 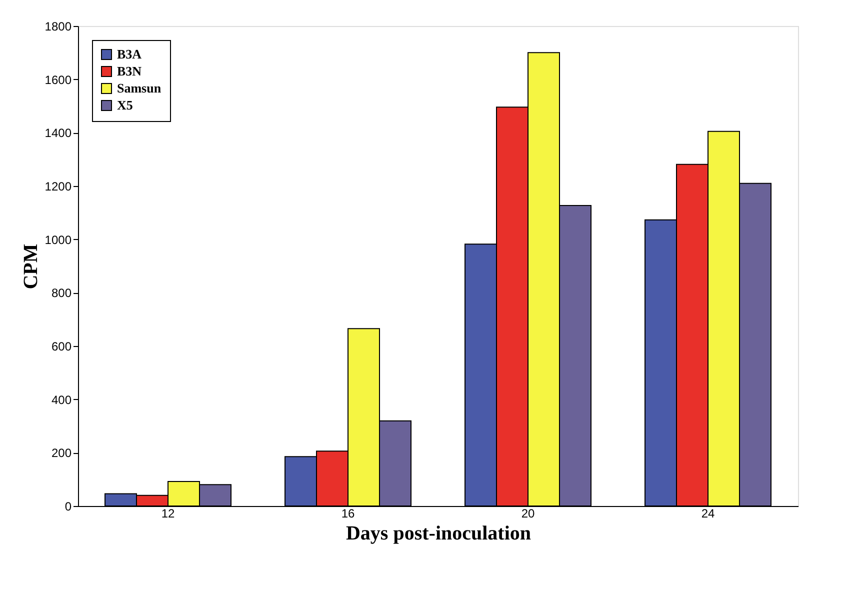 What do you see at coordinates (125, 105) in the screenshot?
I see `legend-label: X5` at bounding box center [125, 105].